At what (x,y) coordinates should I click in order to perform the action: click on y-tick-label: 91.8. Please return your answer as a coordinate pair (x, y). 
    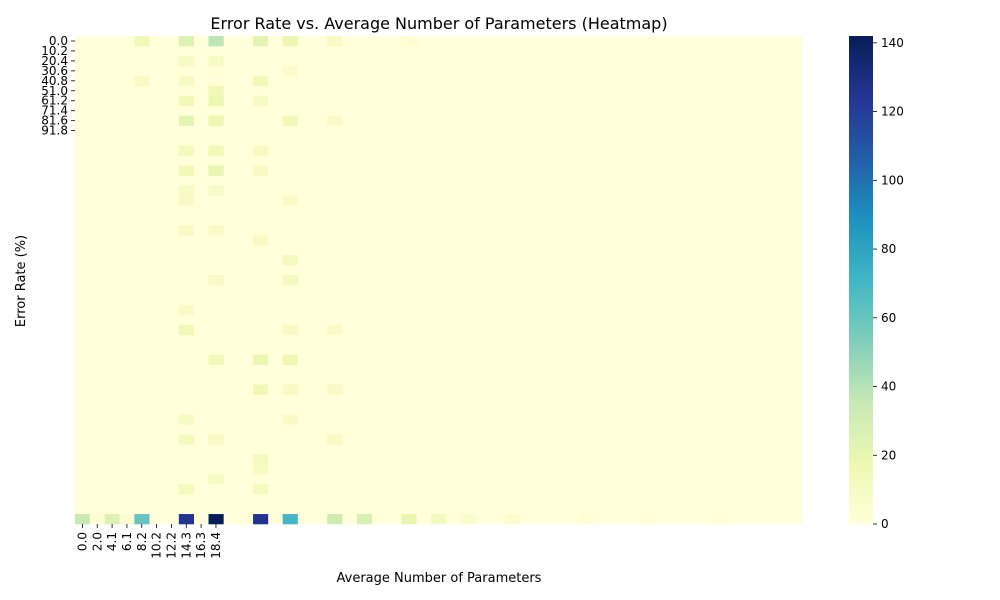
    Looking at the image, I should click on (54, 131).